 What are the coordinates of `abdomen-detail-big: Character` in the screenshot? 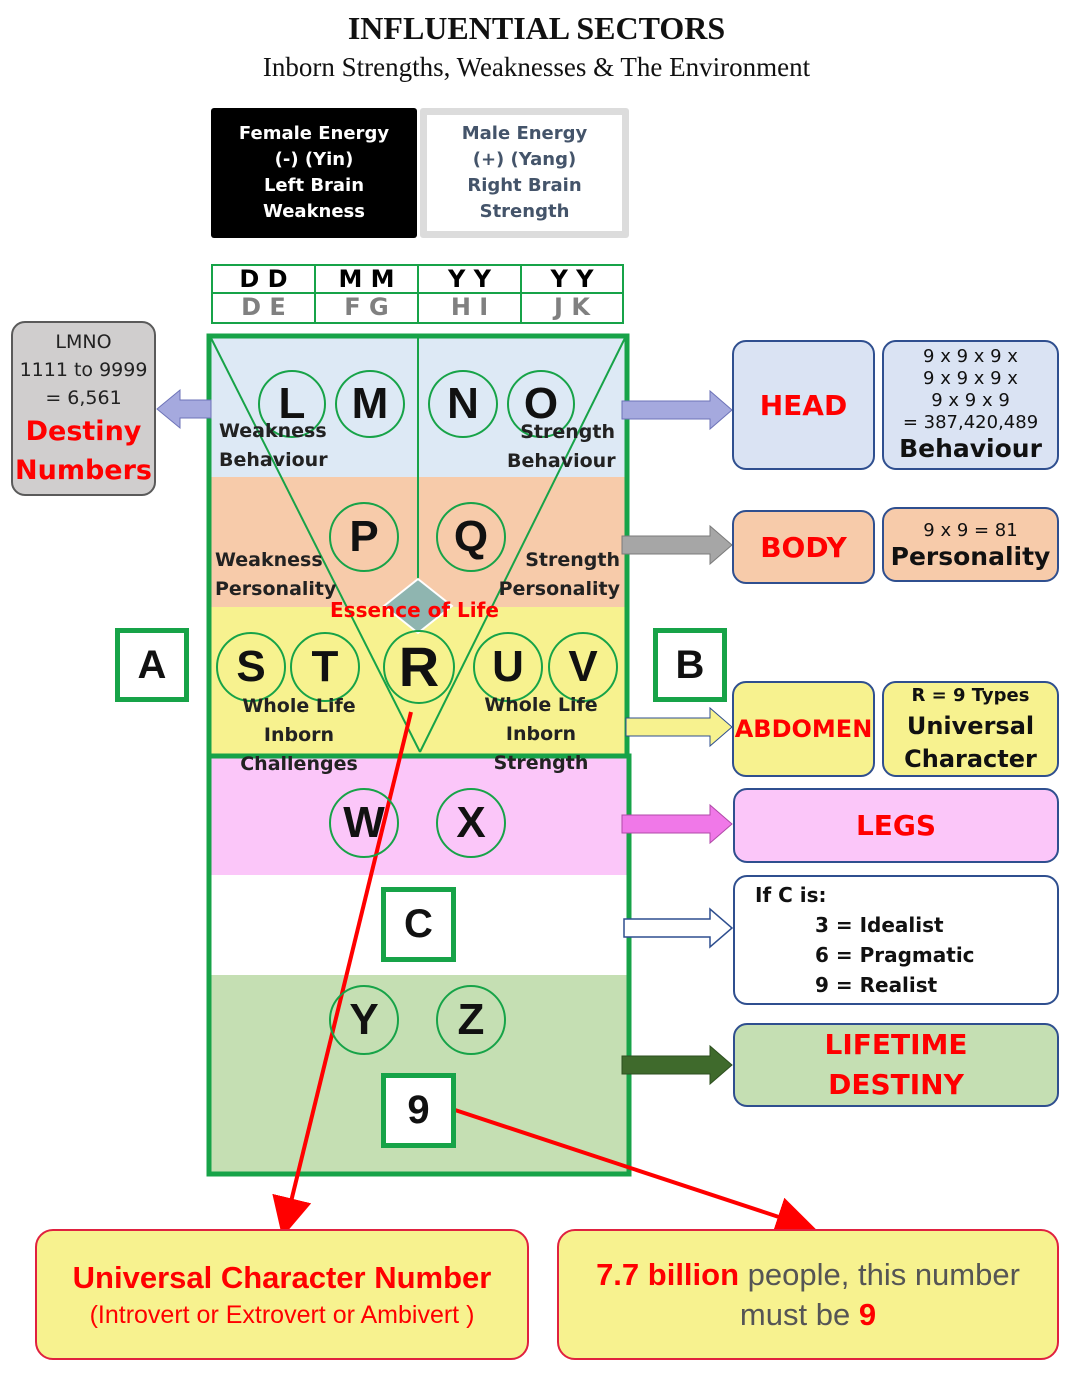 It's located at (970, 759).